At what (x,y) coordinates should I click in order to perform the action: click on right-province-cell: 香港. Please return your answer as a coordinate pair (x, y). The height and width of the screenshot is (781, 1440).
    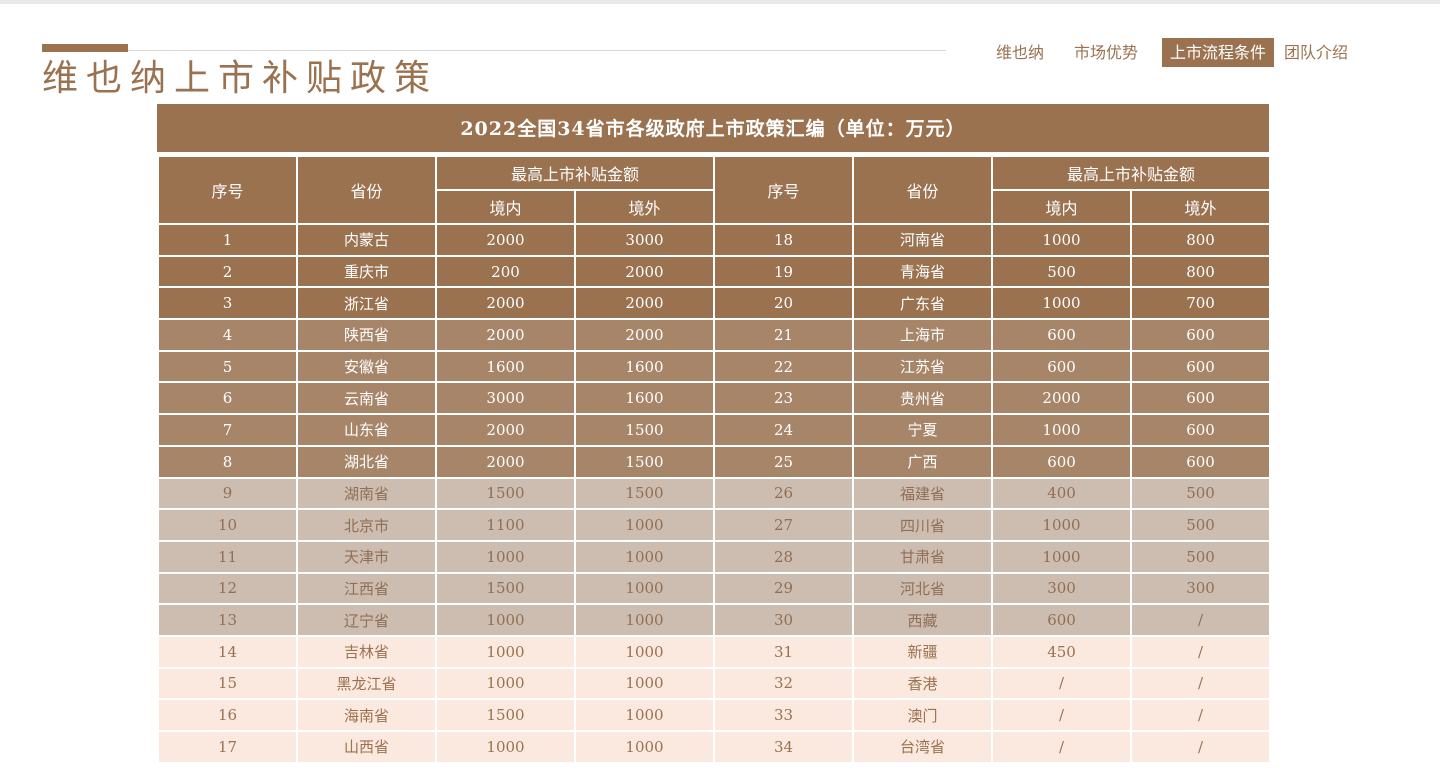
    Looking at the image, I should click on (923, 683).